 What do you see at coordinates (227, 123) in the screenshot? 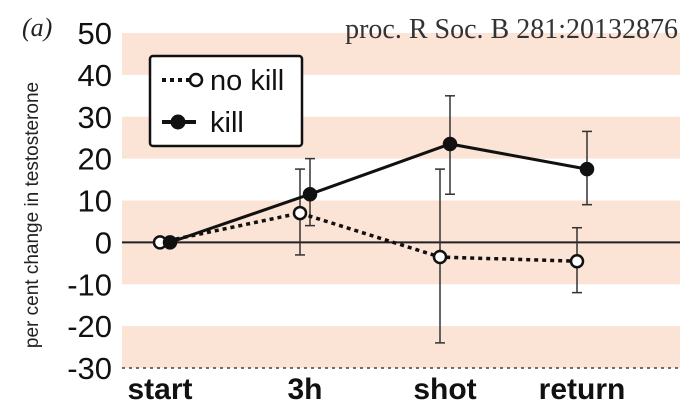
I see `legend-kill-label: kill` at bounding box center [227, 123].